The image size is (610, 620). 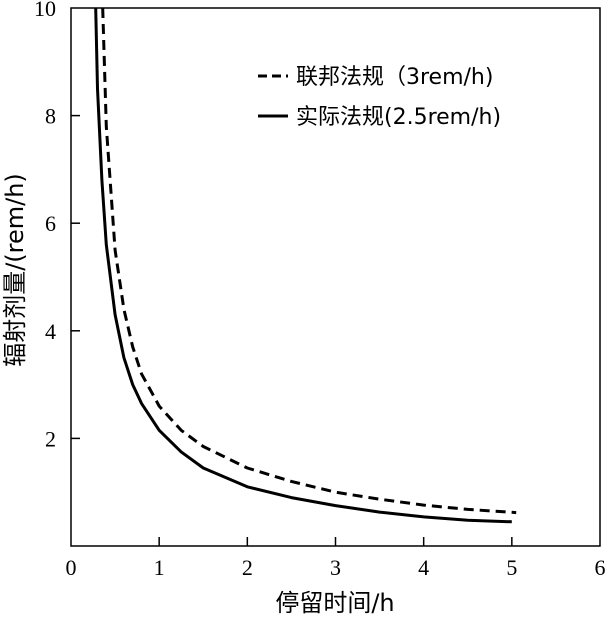 What do you see at coordinates (379, 97) in the screenshot?
I see `legend: 联邦法规（3rem/h) 实际法规(2.5rem/h)` at bounding box center [379, 97].